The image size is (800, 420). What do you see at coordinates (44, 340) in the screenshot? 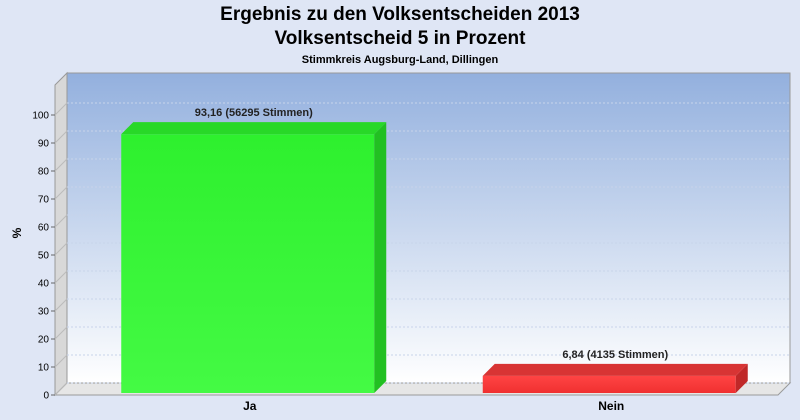
I see `y-tick-label: 20` at bounding box center [44, 340].